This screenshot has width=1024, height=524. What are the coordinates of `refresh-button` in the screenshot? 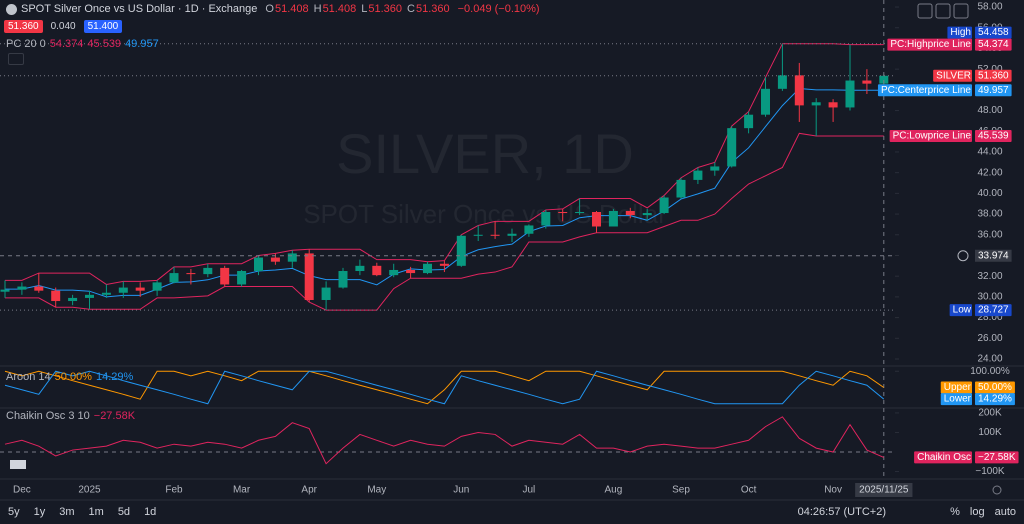 It's located at (961, 11).